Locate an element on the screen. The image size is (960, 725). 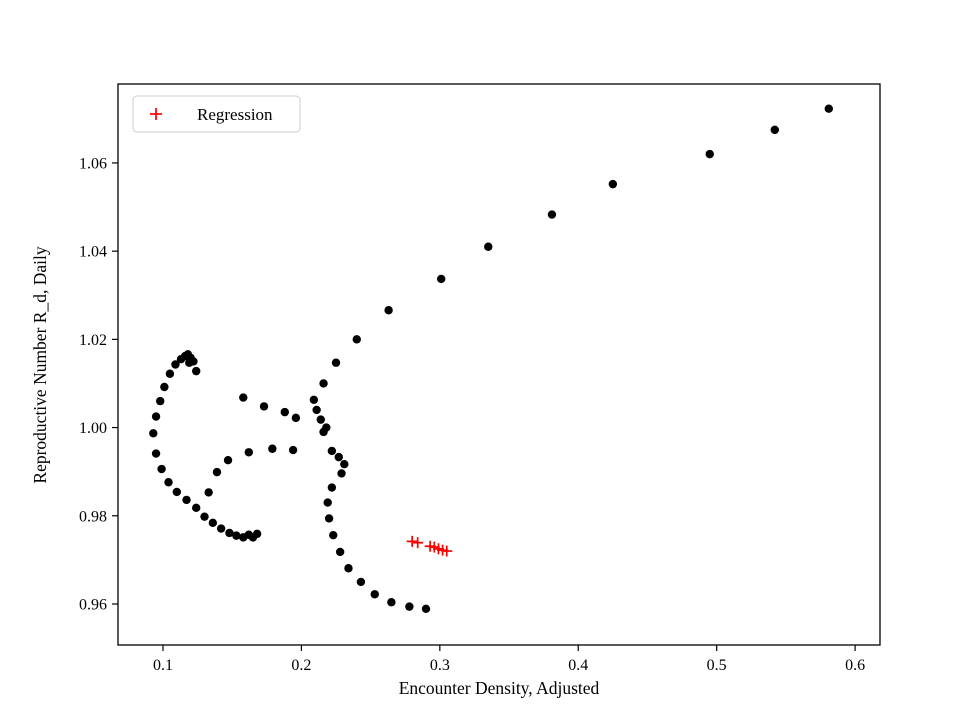
y-axis-label: Reproductive Number R_d, Daily is located at coordinates (40, 364).